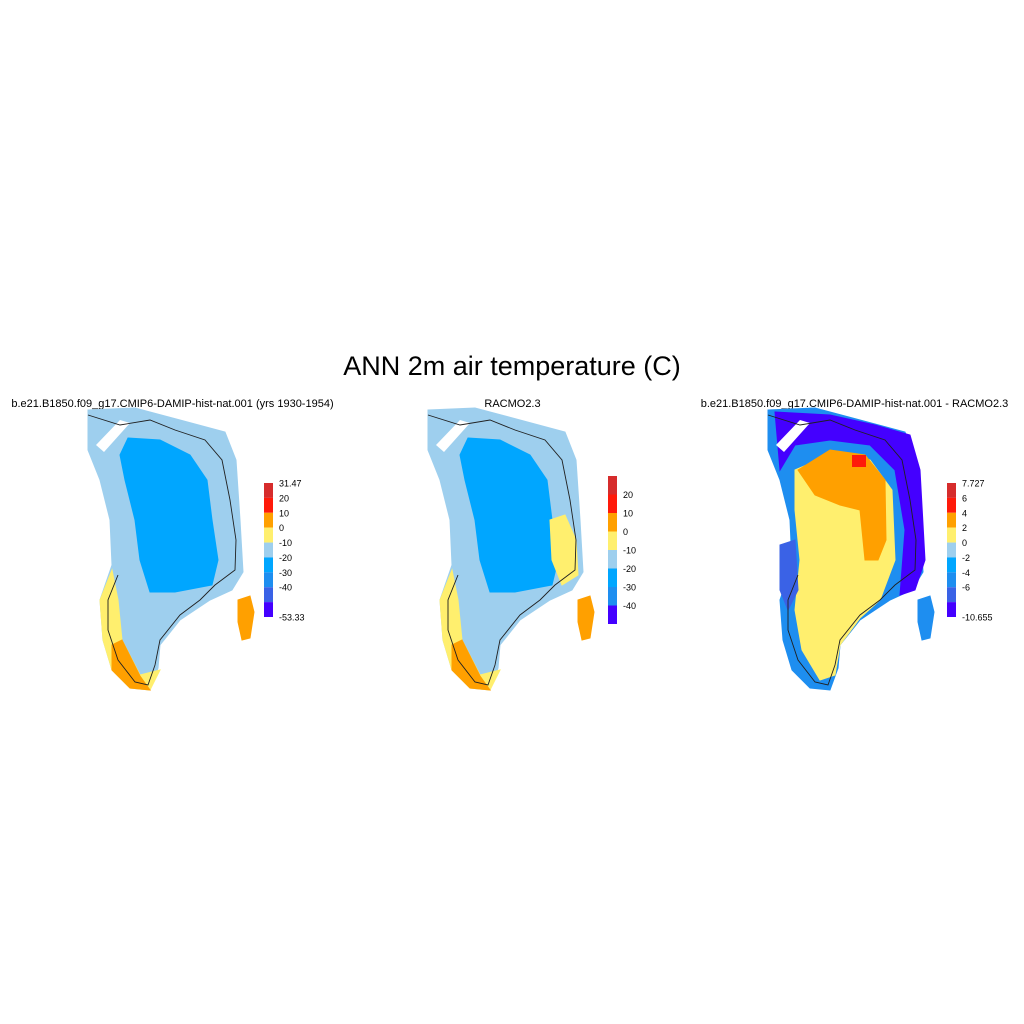 This screenshot has height=1024, width=1024. Describe the element at coordinates (564, 550) in the screenshot. I see `east-mild-region` at that location.